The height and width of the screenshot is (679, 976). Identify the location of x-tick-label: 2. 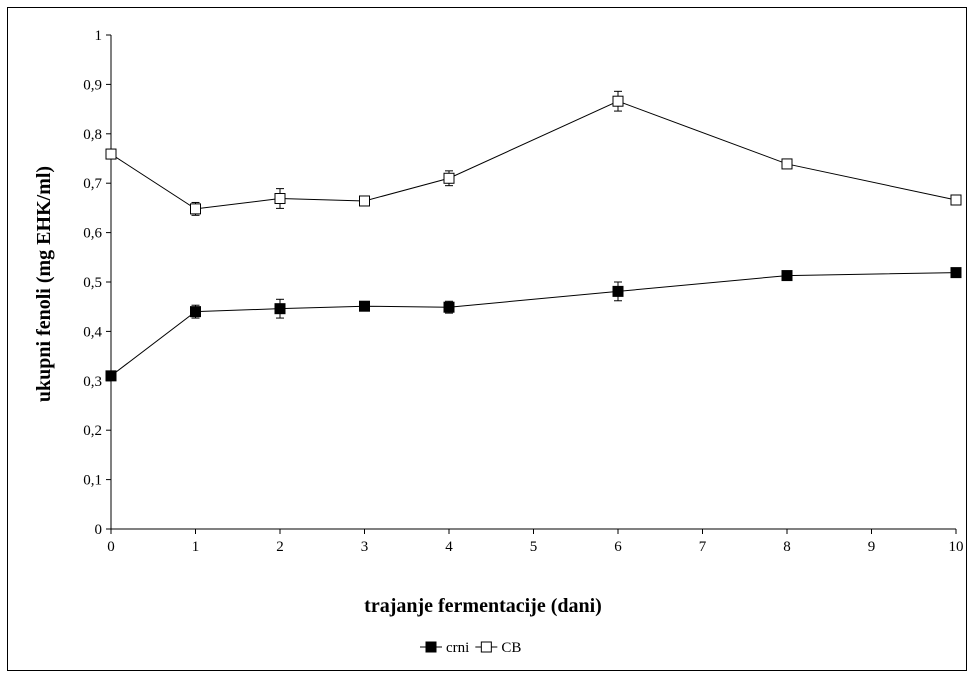
(280, 547).